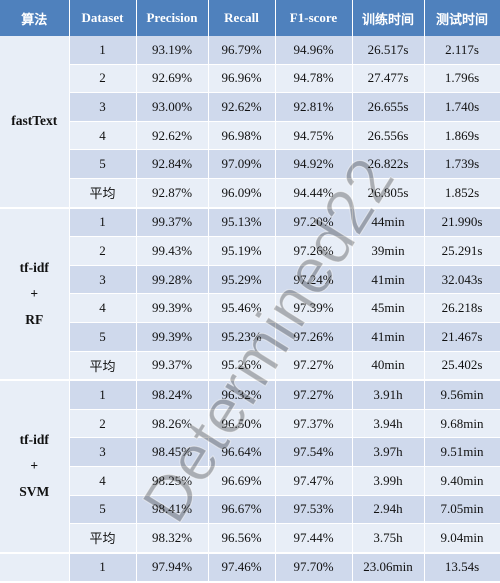  Describe the element at coordinates (314, 50) in the screenshot. I see `f1-score-cell: 94.96%` at that location.